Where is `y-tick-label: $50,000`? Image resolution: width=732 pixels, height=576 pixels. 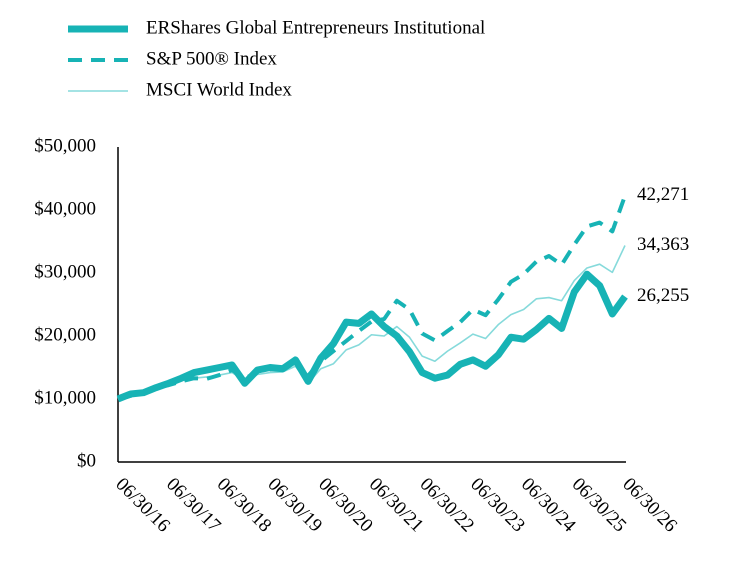
y-tick-label: $50,000 is located at coordinates (65, 145).